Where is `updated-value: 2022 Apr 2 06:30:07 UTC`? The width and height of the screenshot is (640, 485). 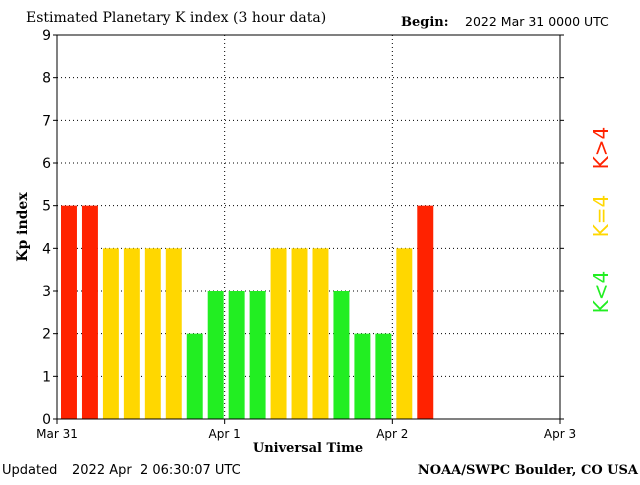
updated-value: 2022 Apr 2 06:30:07 UTC is located at coordinates (156, 470).